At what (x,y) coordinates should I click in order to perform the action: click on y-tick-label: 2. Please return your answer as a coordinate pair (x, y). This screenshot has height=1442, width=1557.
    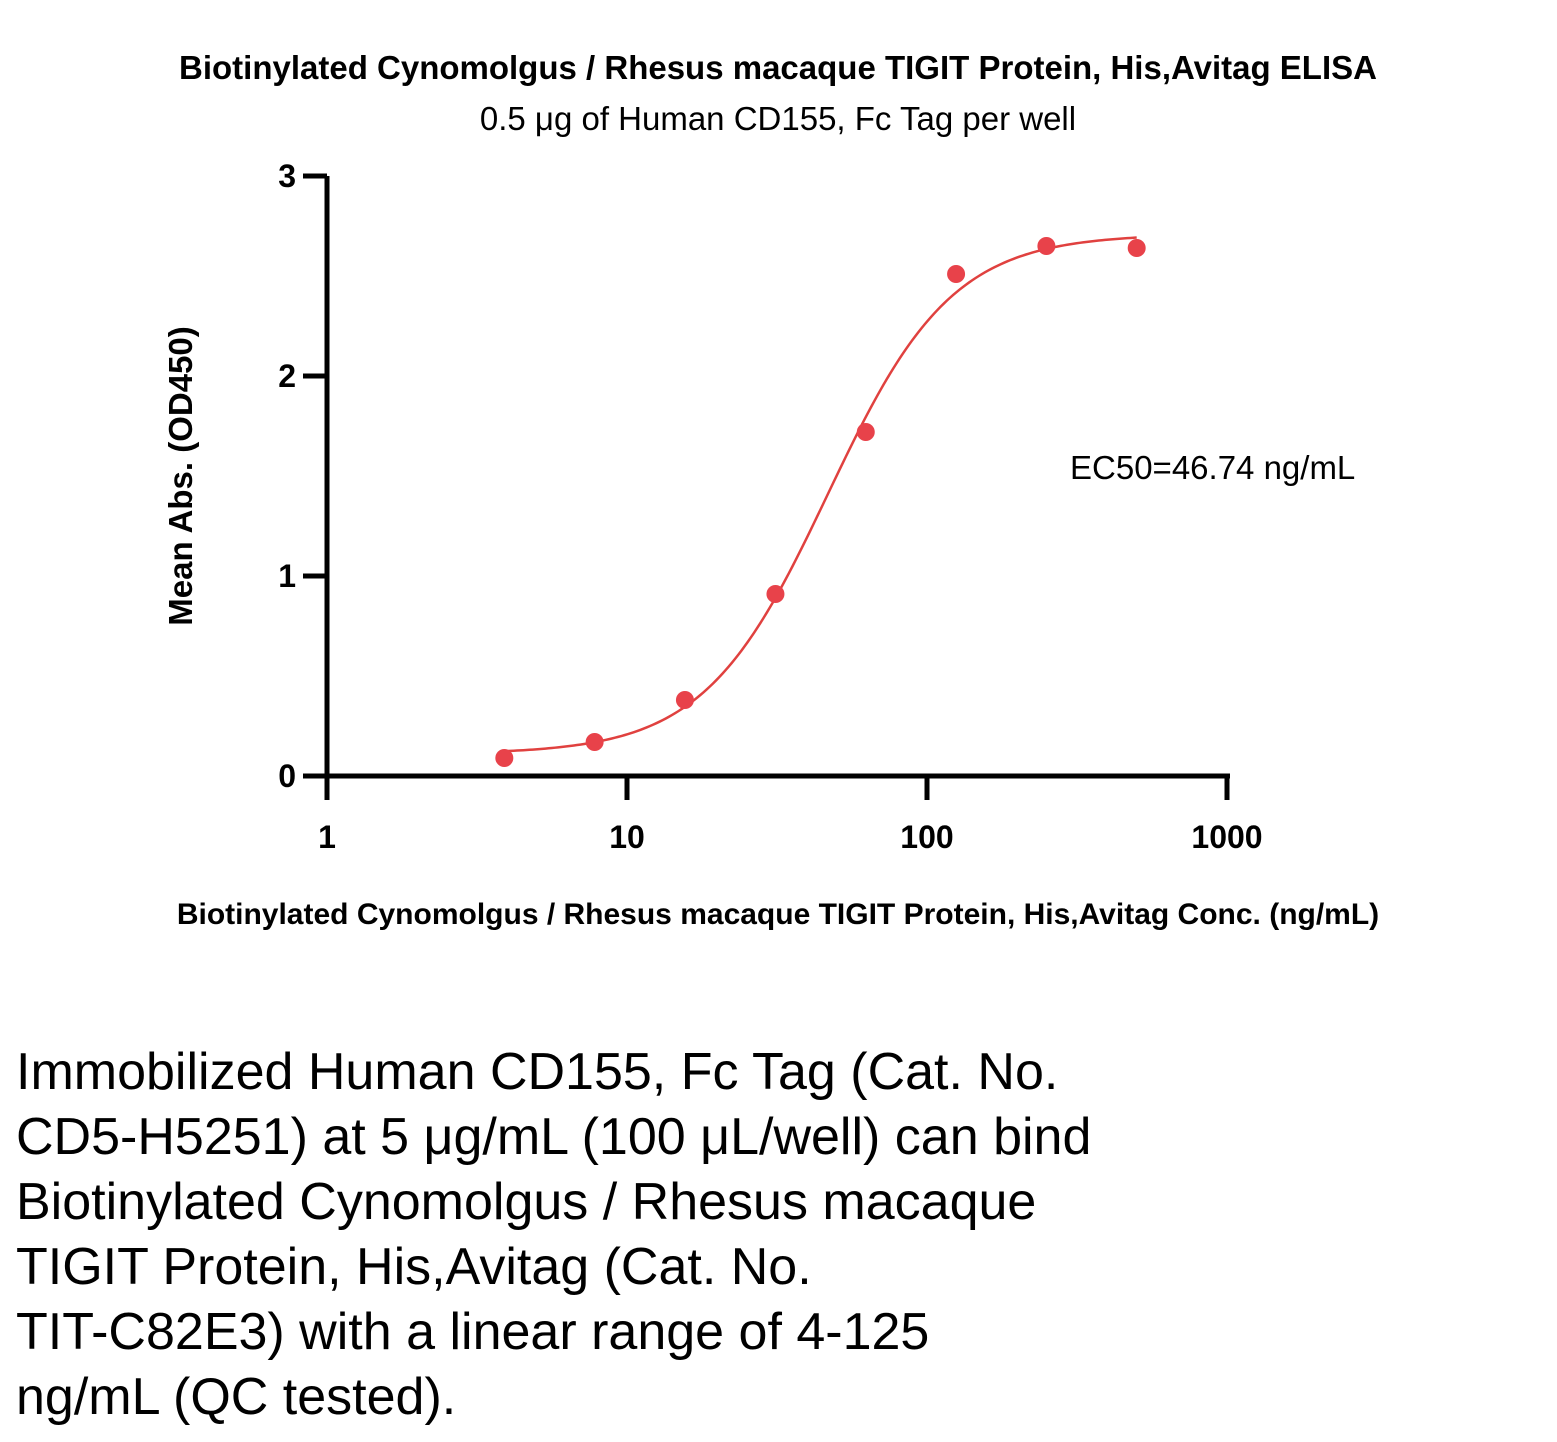
    Looking at the image, I should click on (287, 376).